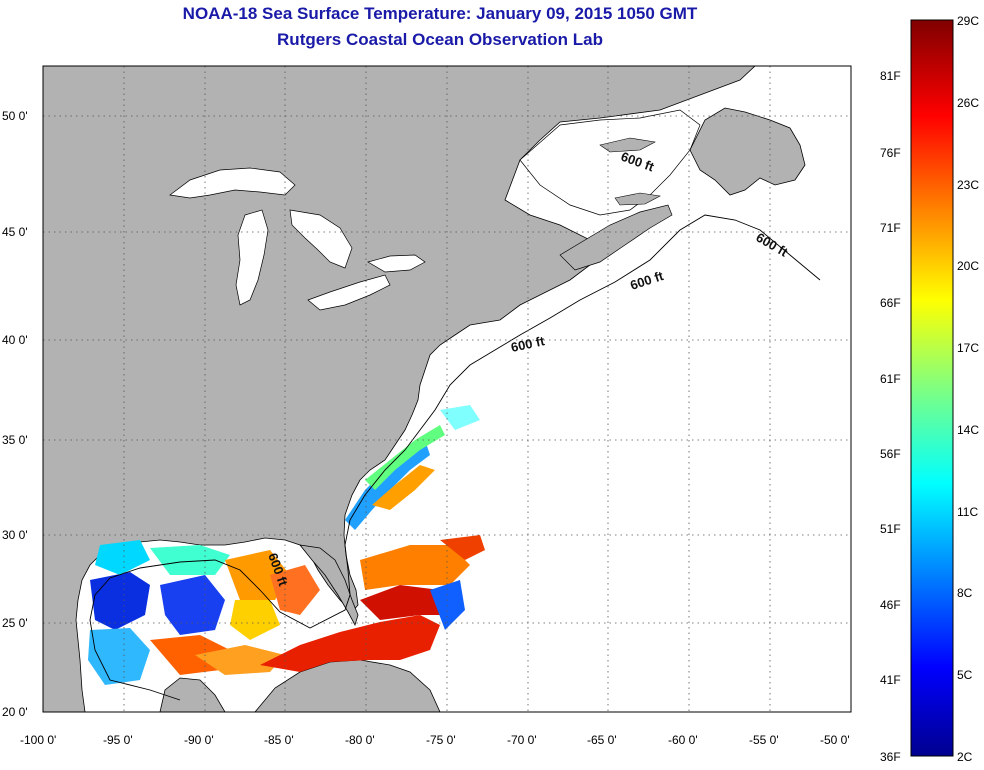  Describe the element at coordinates (890, 454) in the screenshot. I see `colorbar-fahrenheit-label: 56F` at that location.